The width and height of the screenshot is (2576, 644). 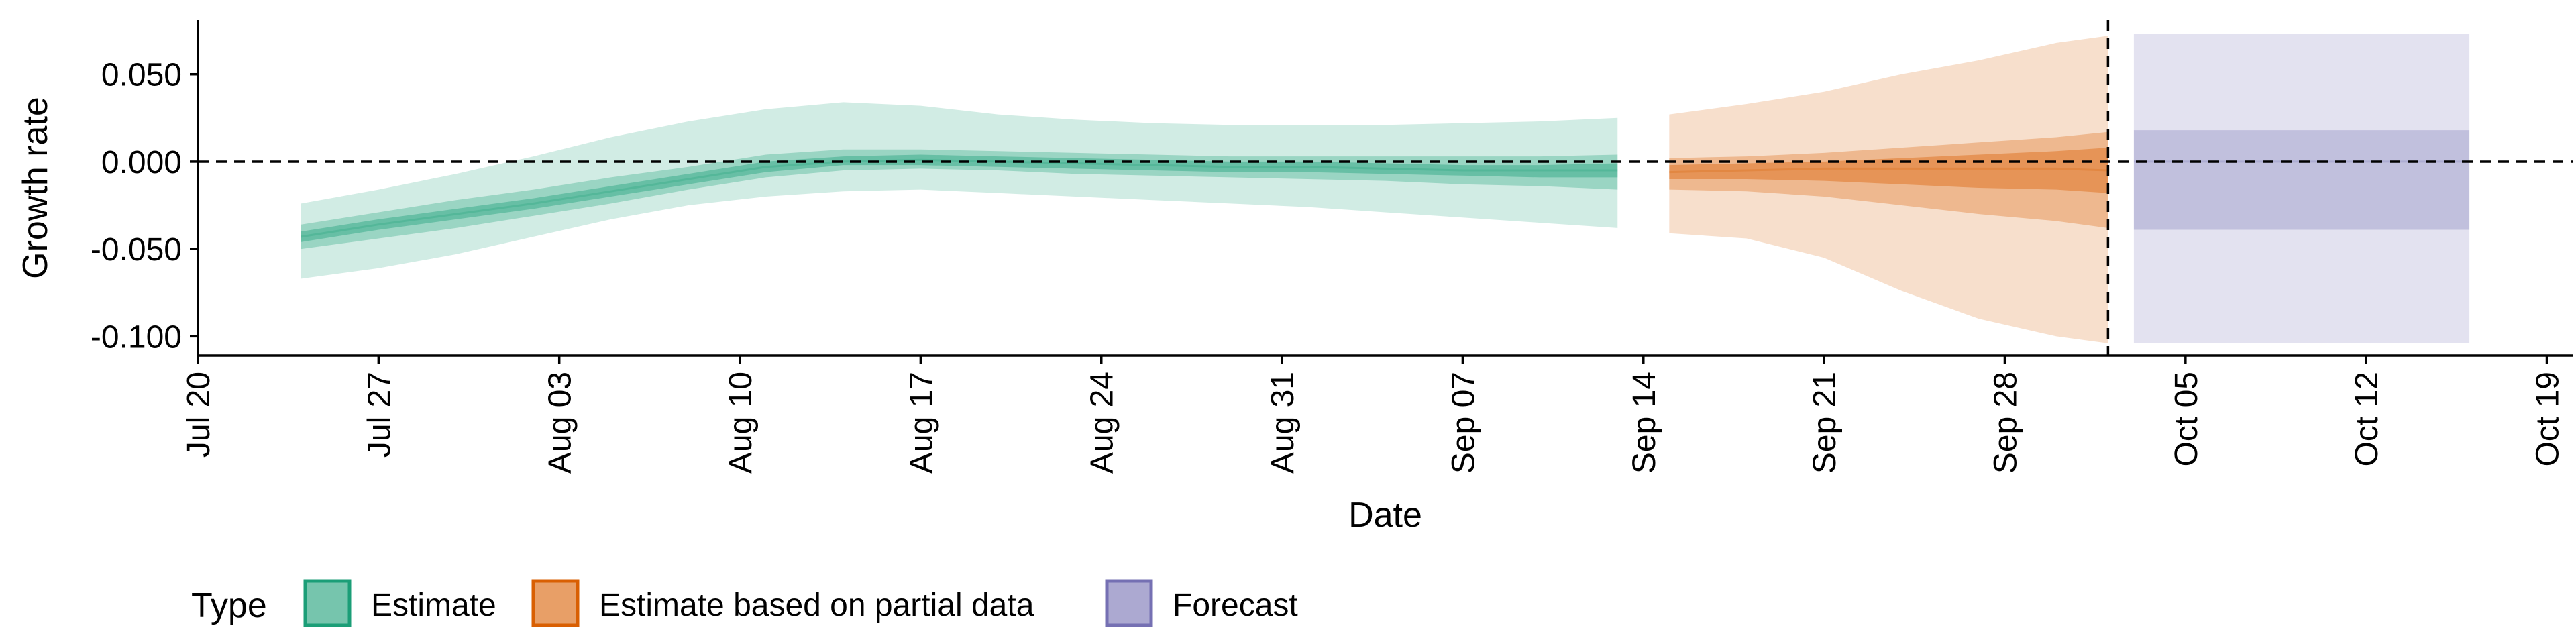 I want to click on legend-label: Forecast, so click(x=1235, y=605).